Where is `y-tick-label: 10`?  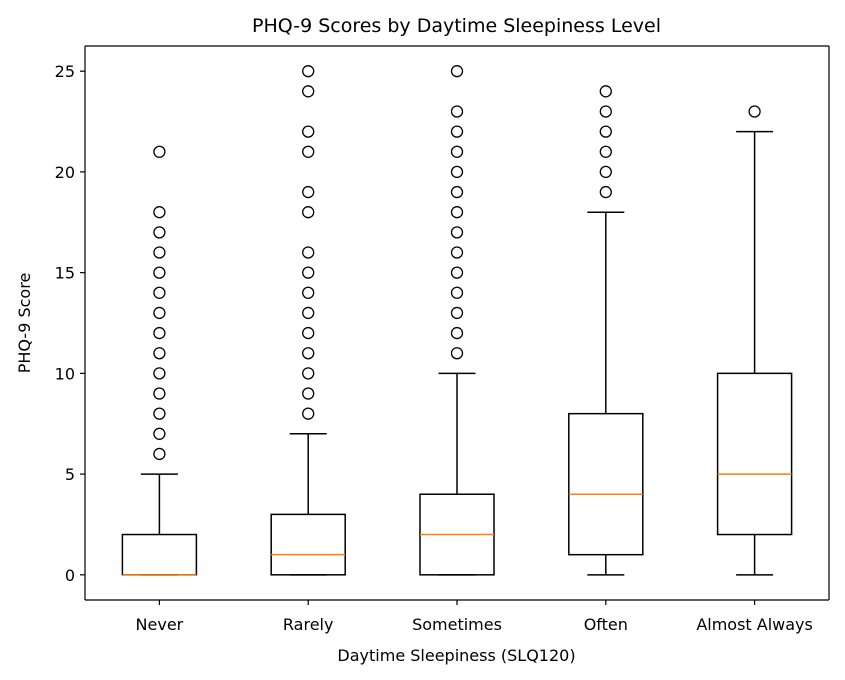
y-tick-label: 10 is located at coordinates (65, 373).